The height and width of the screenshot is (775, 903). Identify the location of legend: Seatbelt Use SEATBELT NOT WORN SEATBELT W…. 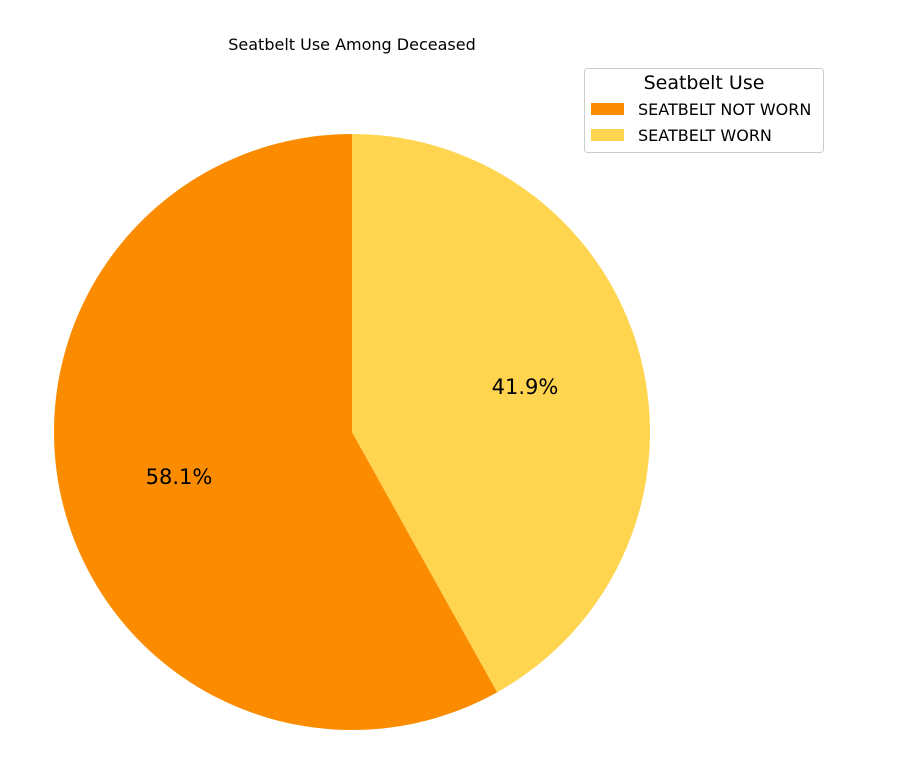
(704, 110).